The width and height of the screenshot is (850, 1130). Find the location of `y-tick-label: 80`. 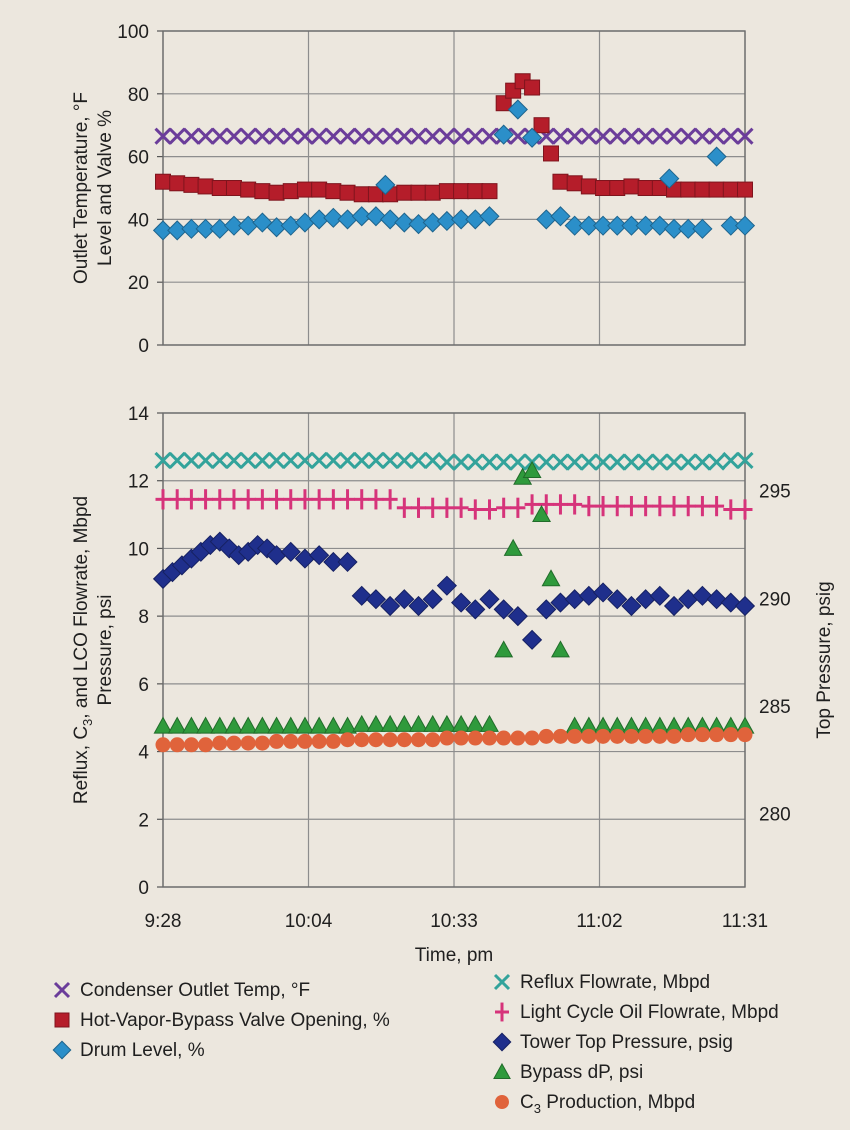

y-tick-label: 80 is located at coordinates (138, 95).